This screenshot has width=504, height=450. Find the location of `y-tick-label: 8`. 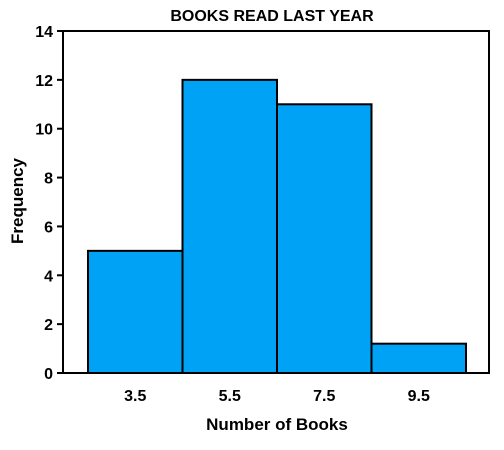

y-tick-label: 8 is located at coordinates (48, 179).